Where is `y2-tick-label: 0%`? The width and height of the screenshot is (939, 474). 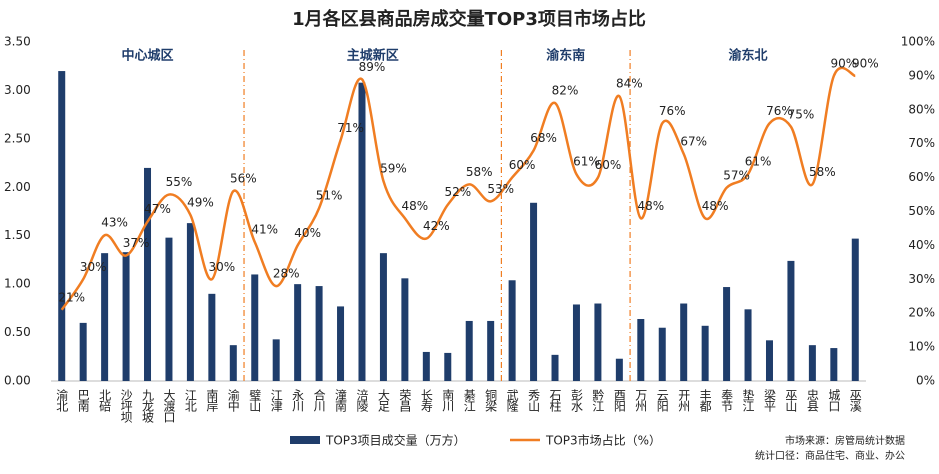 y2-tick-label: 0% is located at coordinates (925, 381).